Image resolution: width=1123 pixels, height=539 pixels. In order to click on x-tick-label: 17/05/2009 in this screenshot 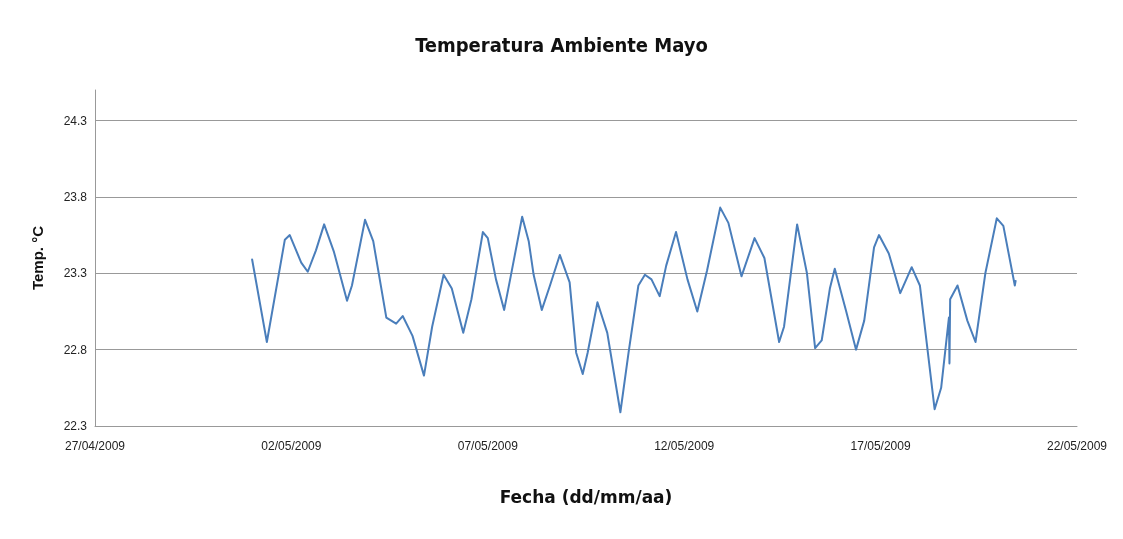, I will do `click(880, 446)`.